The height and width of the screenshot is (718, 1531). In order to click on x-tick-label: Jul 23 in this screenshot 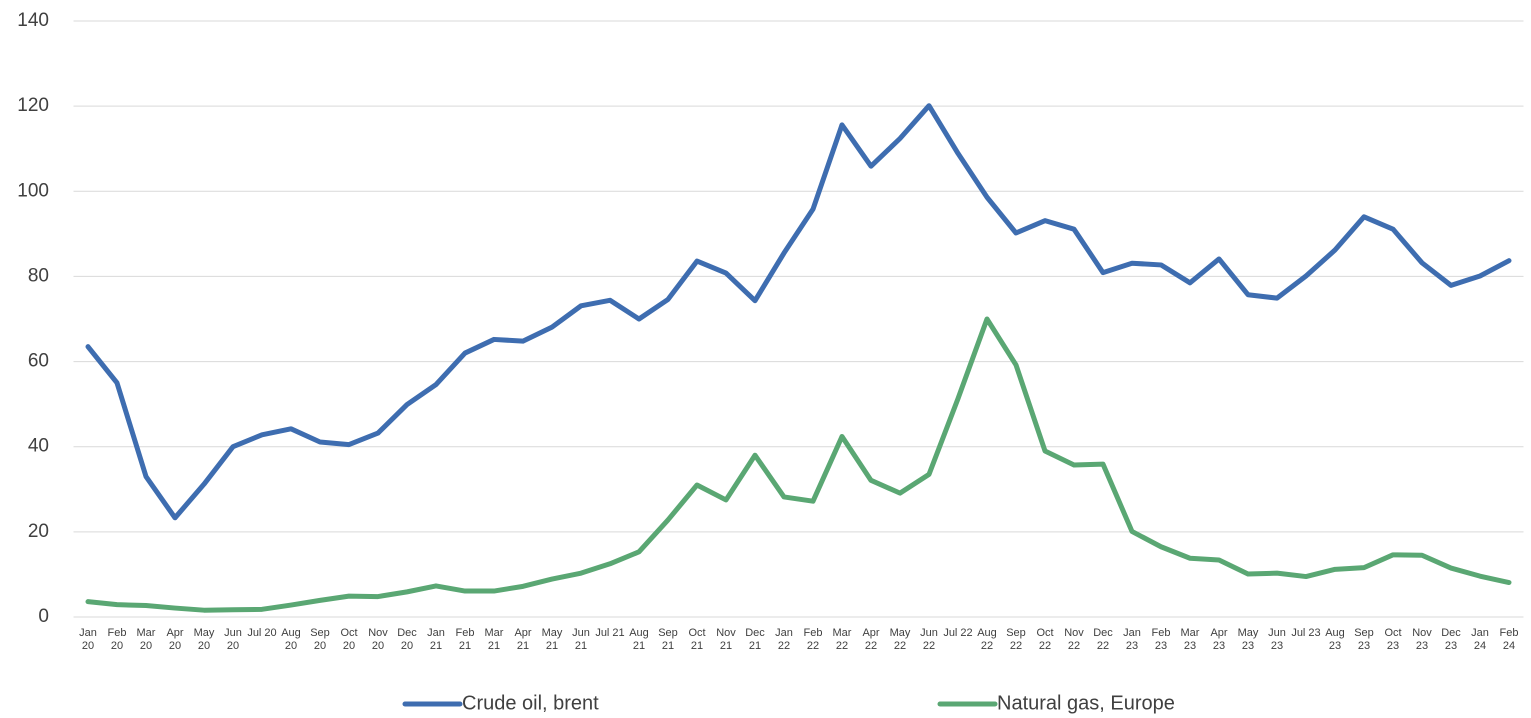, I will do `click(1306, 633)`.